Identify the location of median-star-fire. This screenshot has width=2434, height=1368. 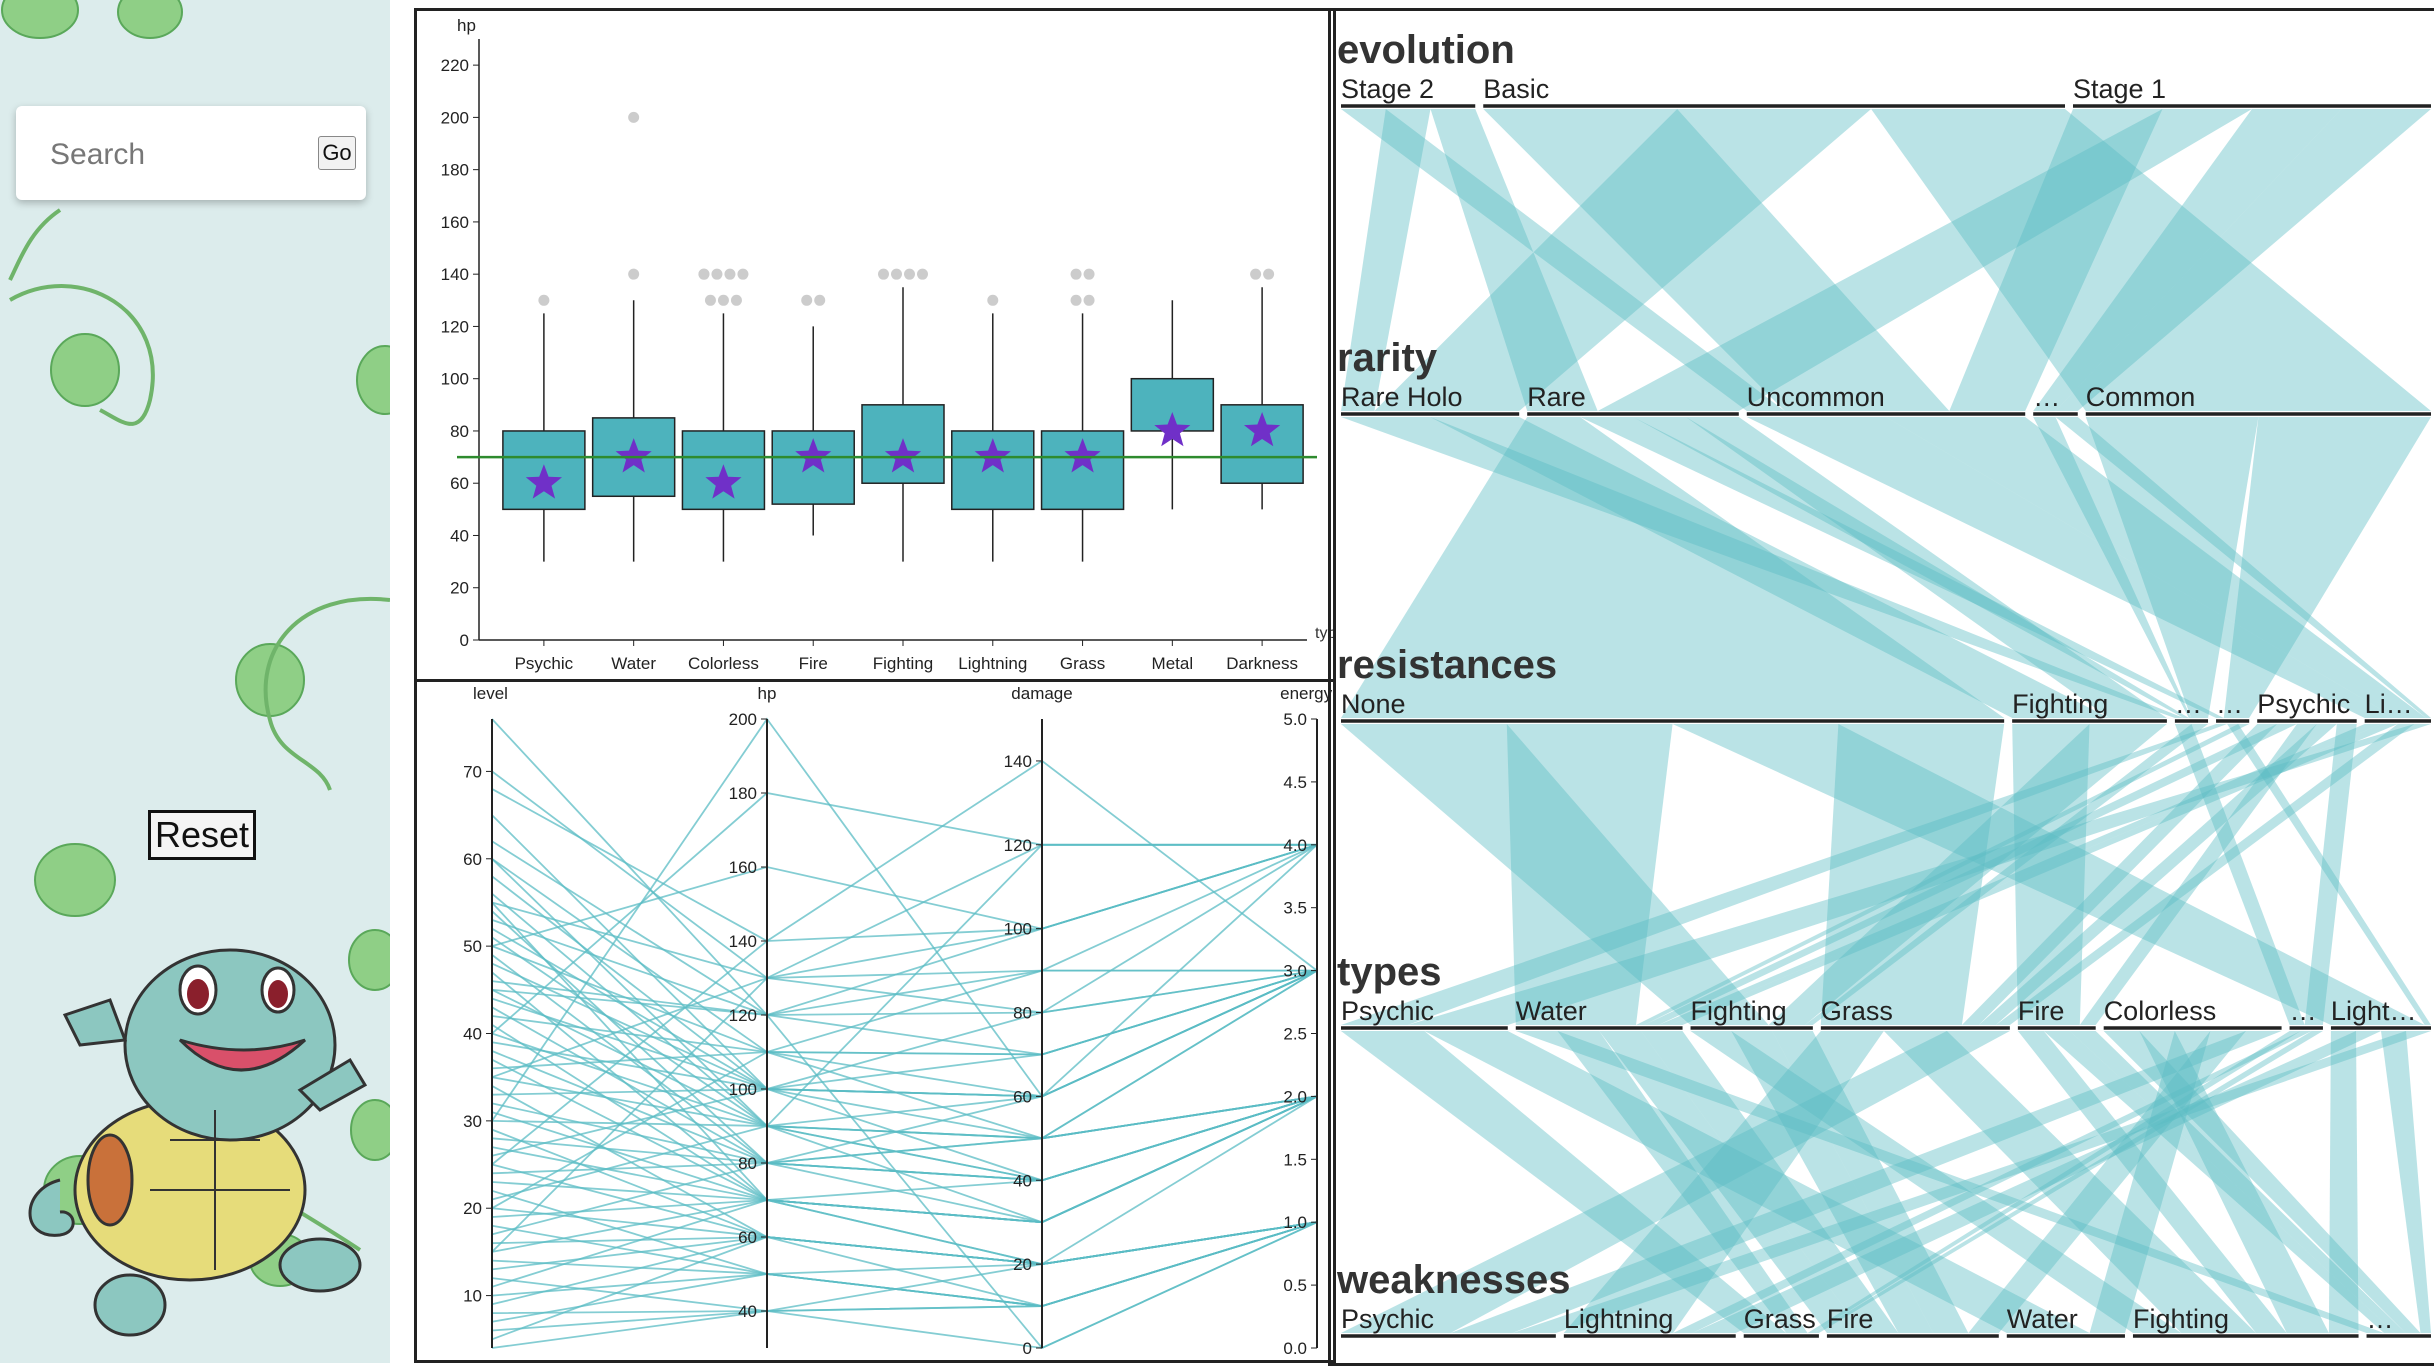
(813, 455).